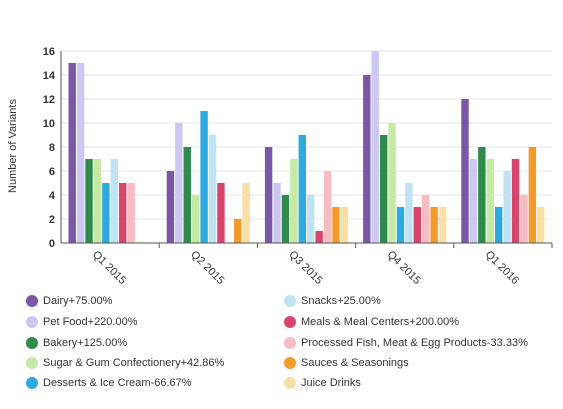  Describe the element at coordinates (52, 196) in the screenshot. I see `y-tick-label: 4` at that location.